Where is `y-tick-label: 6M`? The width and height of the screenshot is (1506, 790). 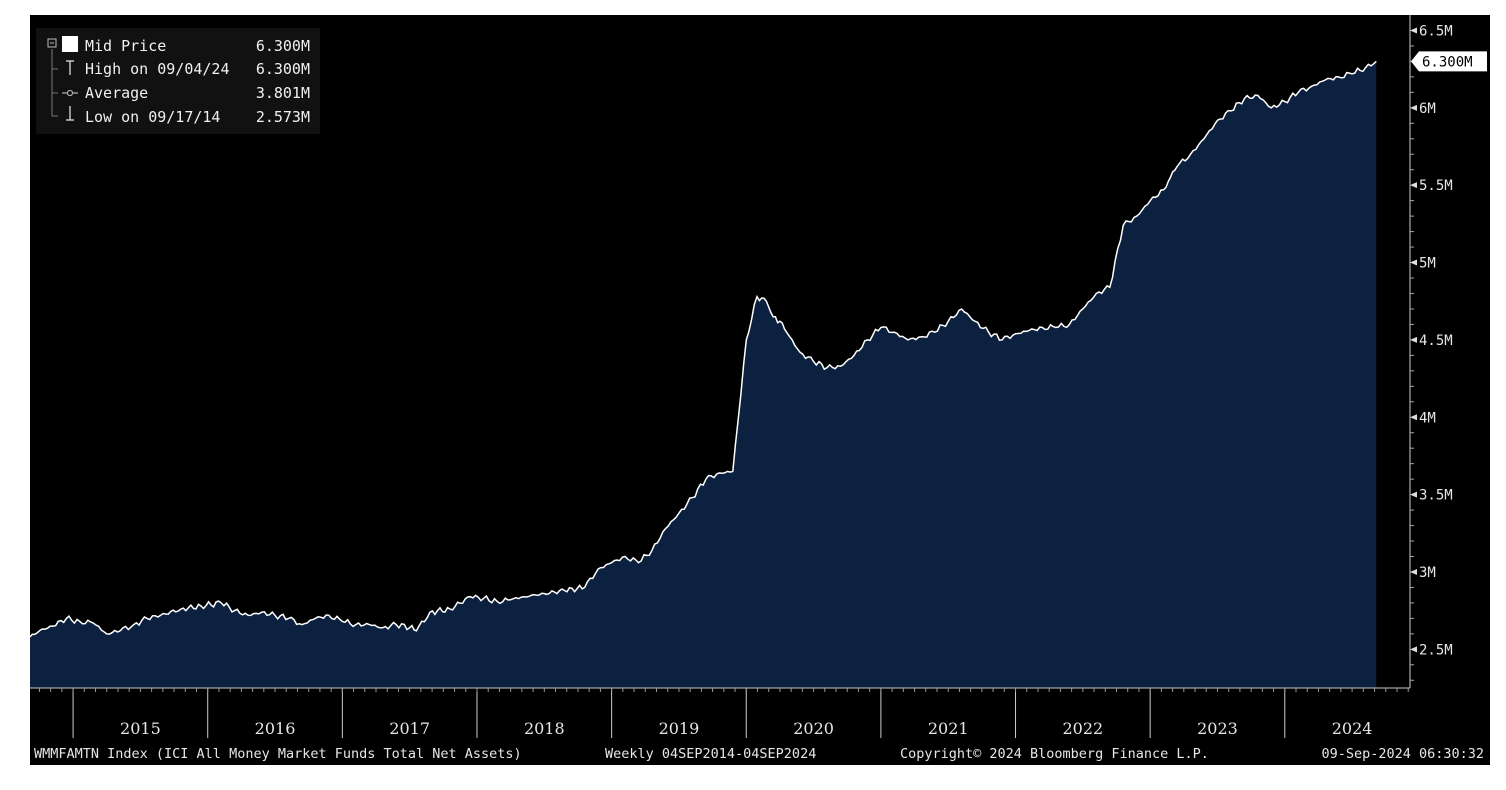 y-tick-label: 6M is located at coordinates (1427, 109).